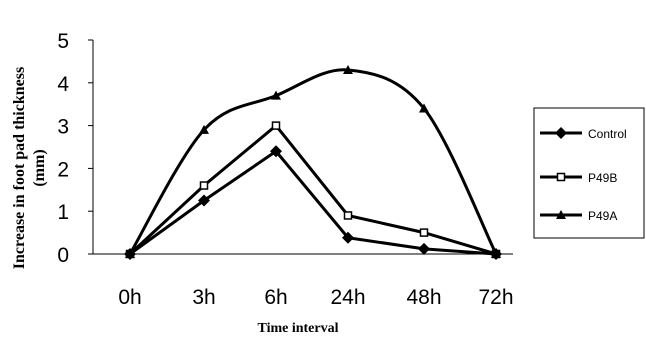  Describe the element at coordinates (275, 297) in the screenshot. I see `x-tick-label: 6h` at that location.